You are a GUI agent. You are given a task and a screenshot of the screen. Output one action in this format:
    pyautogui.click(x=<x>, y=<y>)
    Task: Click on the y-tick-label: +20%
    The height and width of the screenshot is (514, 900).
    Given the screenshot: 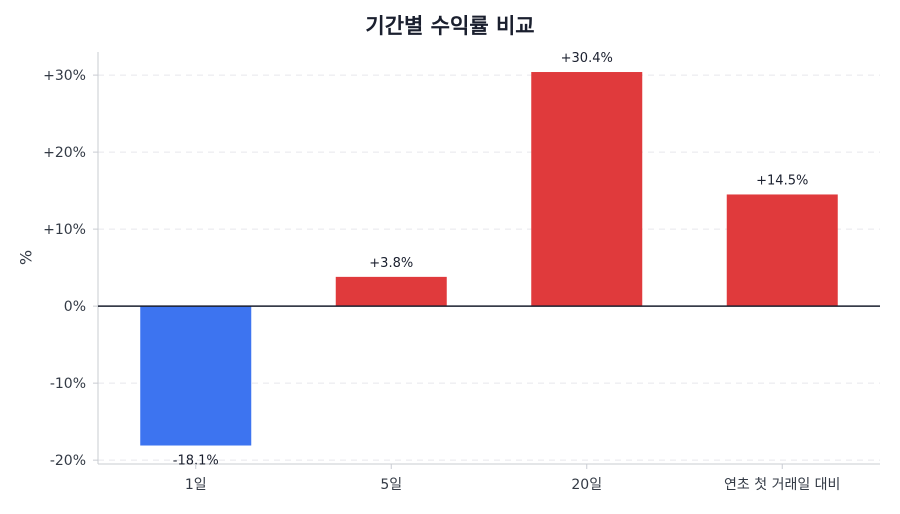 What is the action you would take?
    pyautogui.click(x=64, y=153)
    